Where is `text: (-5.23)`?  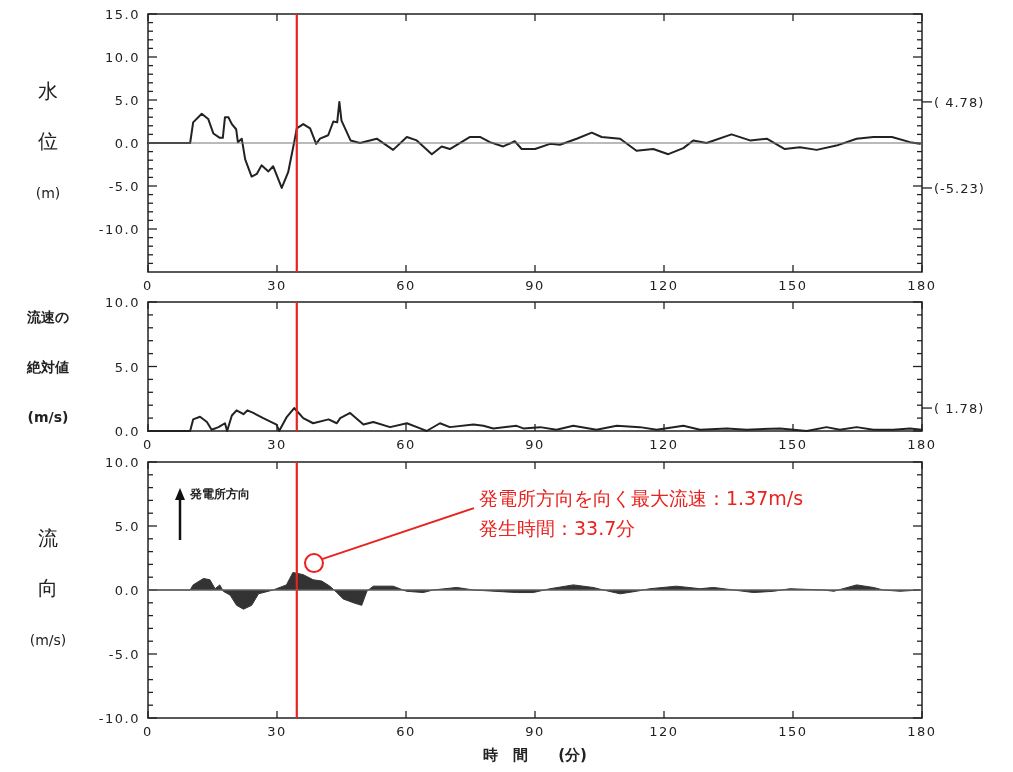
text: (-5.23) is located at coordinates (959, 188).